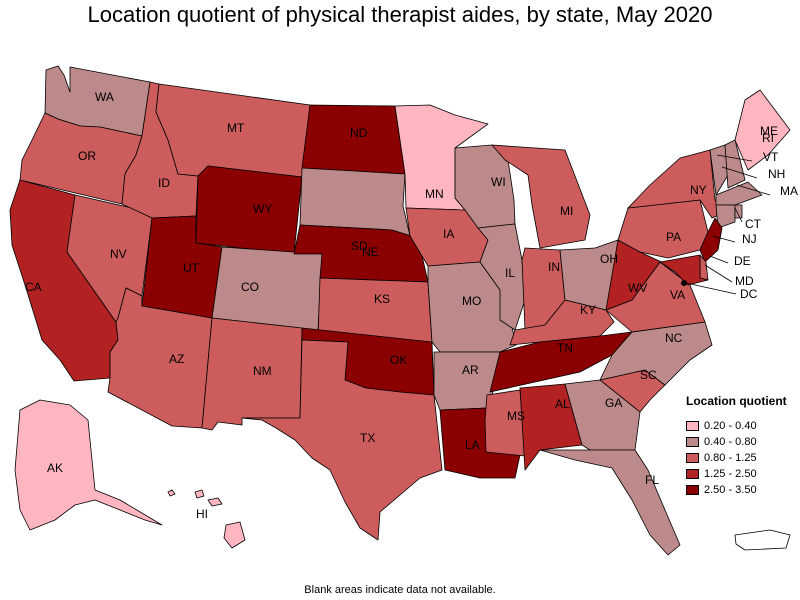  I want to click on state-ms, so click(505, 423).